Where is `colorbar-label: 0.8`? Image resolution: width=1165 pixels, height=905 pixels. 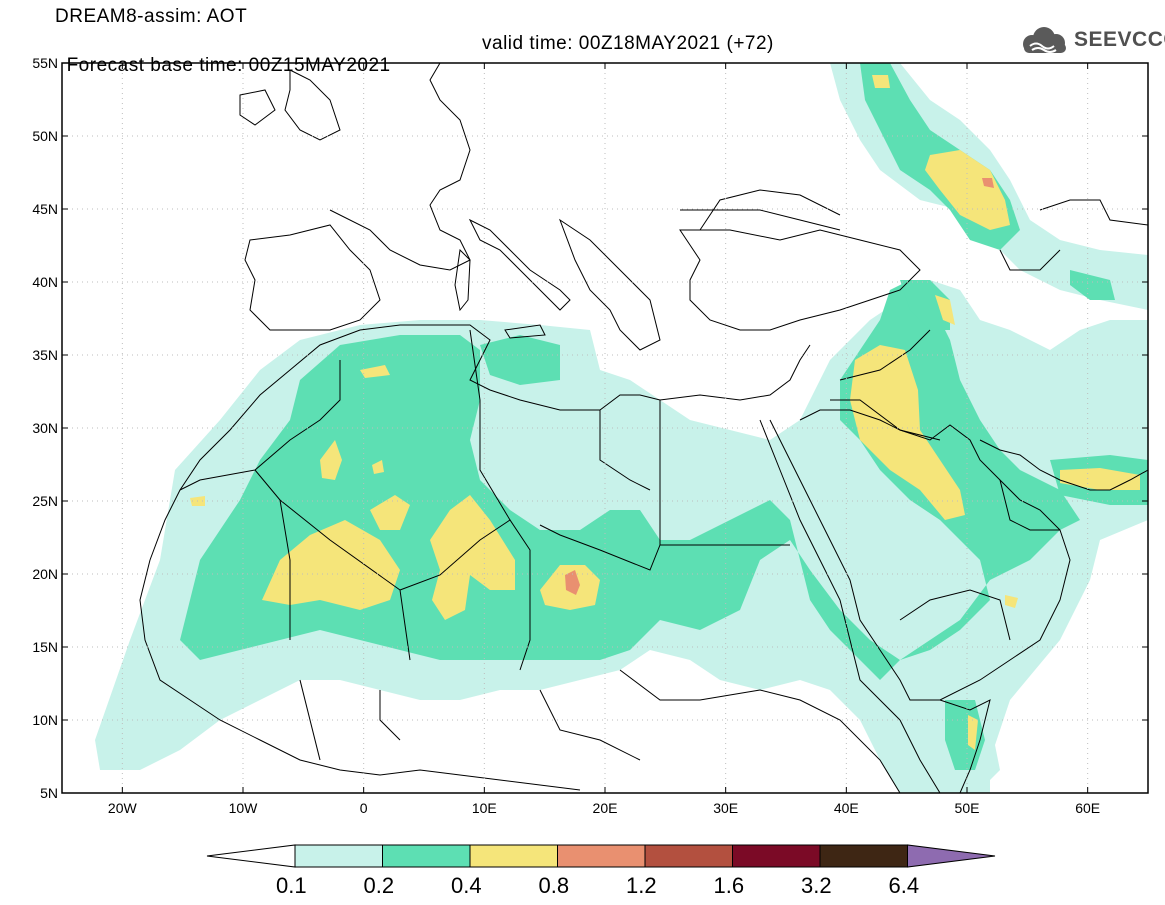 colorbar-label: 0.8 is located at coordinates (554, 885).